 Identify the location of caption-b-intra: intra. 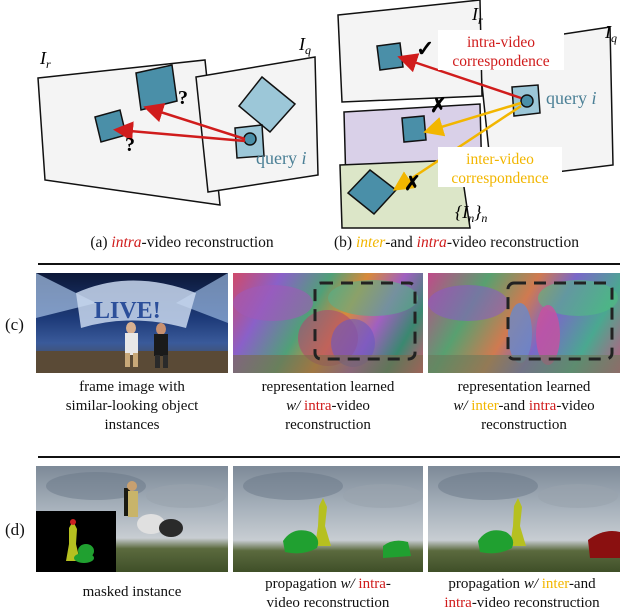
(431, 242).